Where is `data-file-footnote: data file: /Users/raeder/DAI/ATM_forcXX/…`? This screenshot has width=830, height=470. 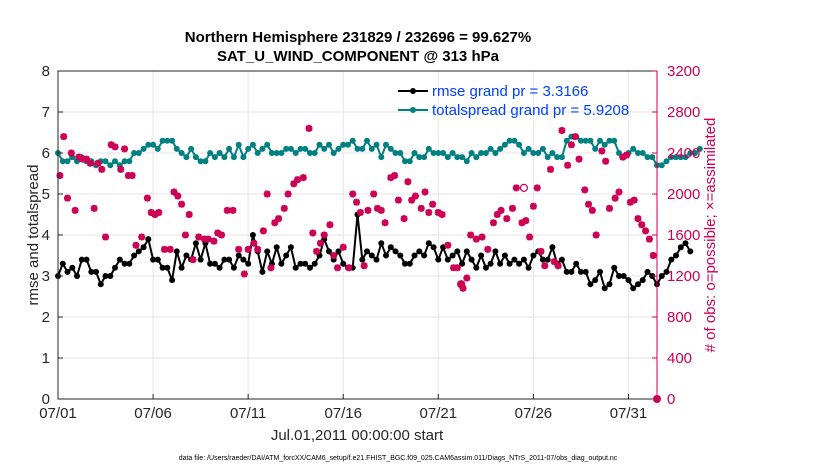 data-file-footnote: data file: /Users/raeder/DAI/ATM_forcXX/… is located at coordinates (398, 458).